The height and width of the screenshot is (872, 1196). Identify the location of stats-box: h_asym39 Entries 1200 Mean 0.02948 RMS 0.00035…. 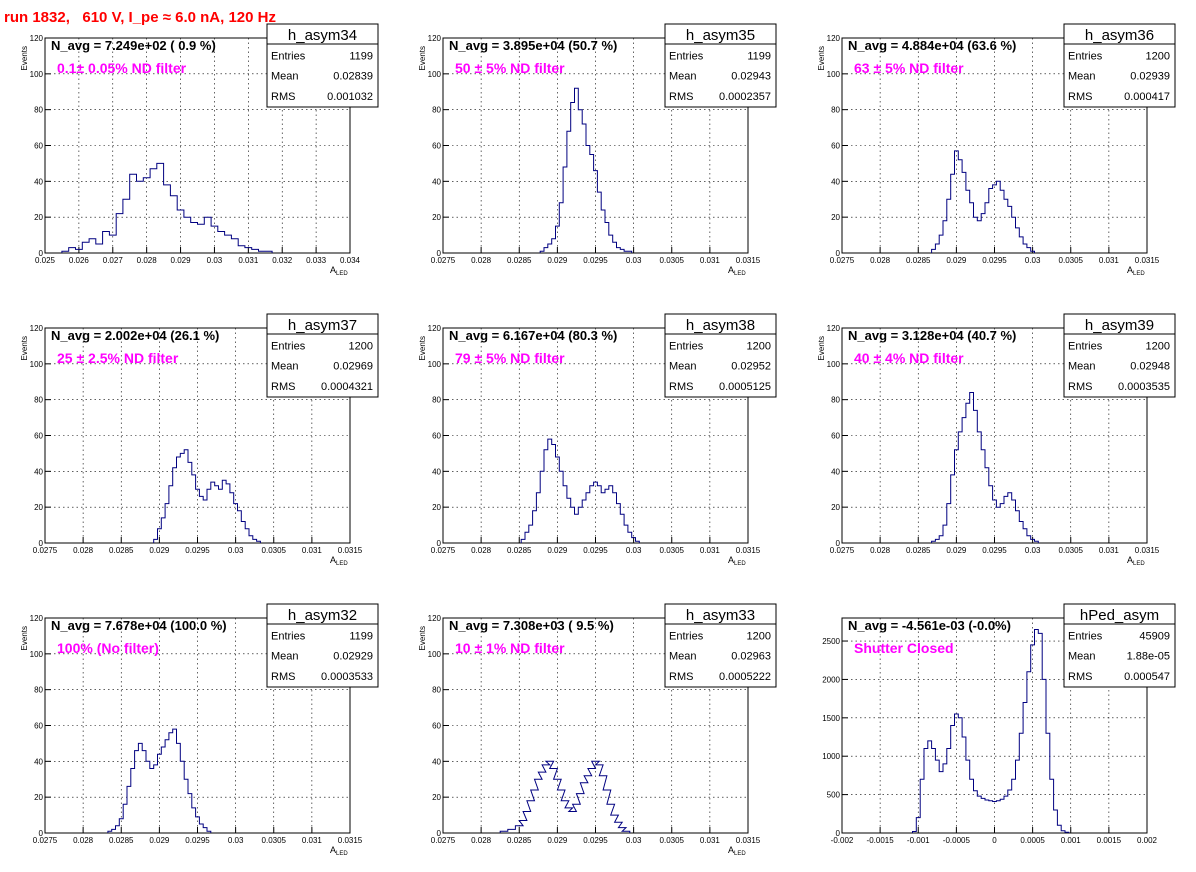
(1119, 355).